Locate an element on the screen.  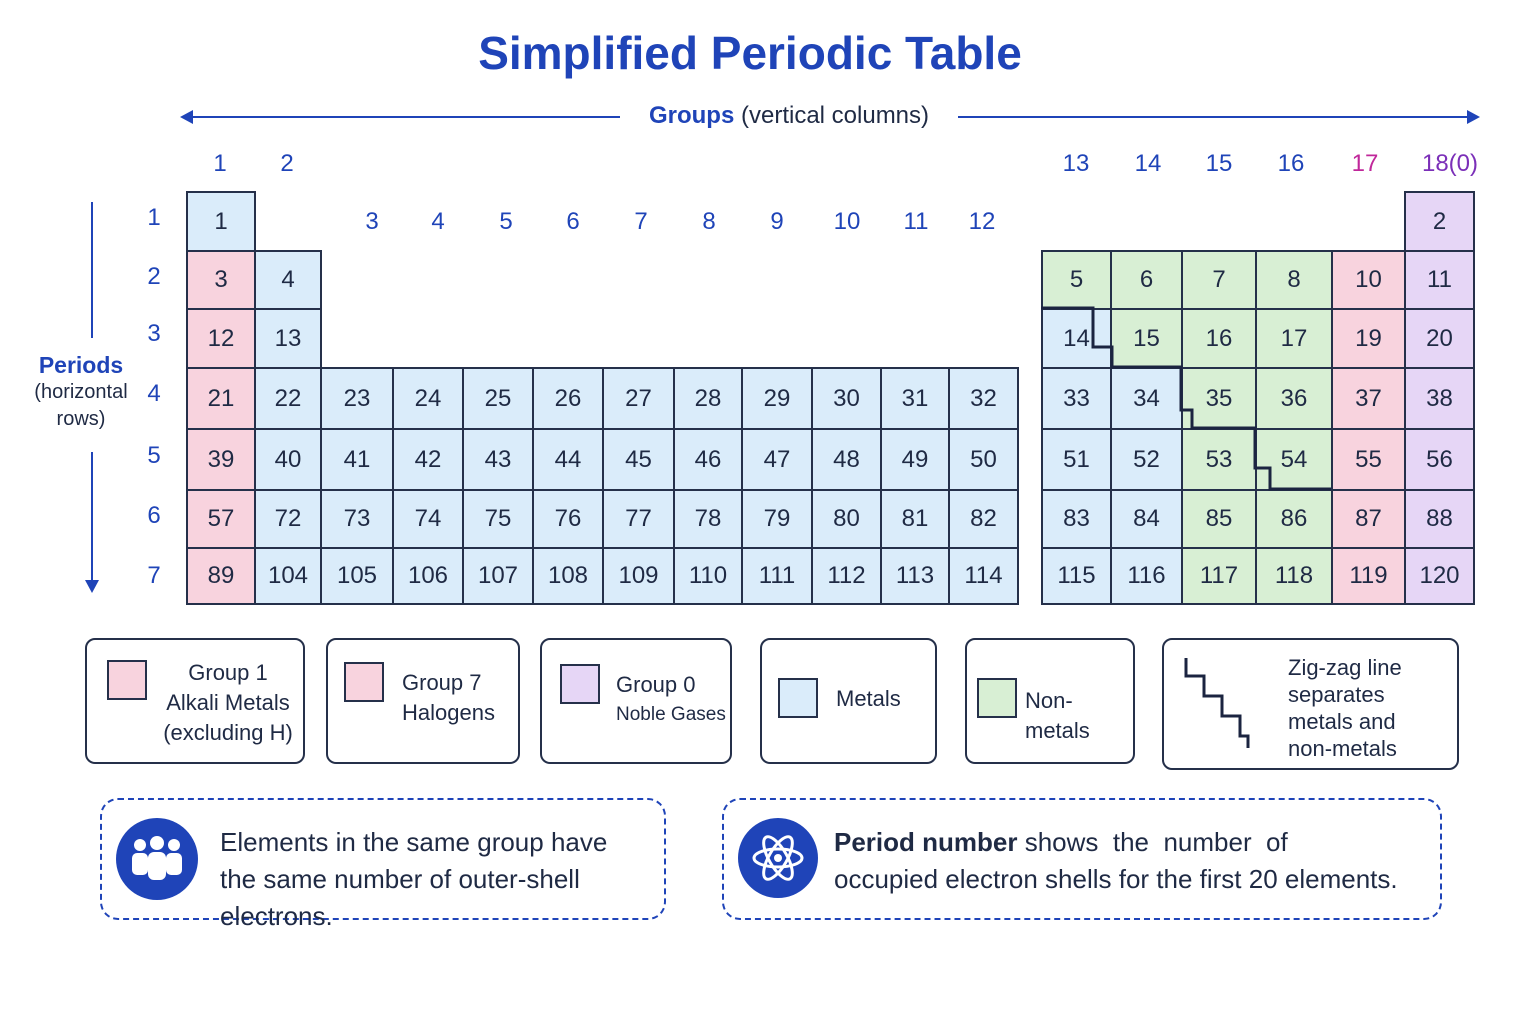
element-cell-24: 24 is located at coordinates (428, 398).